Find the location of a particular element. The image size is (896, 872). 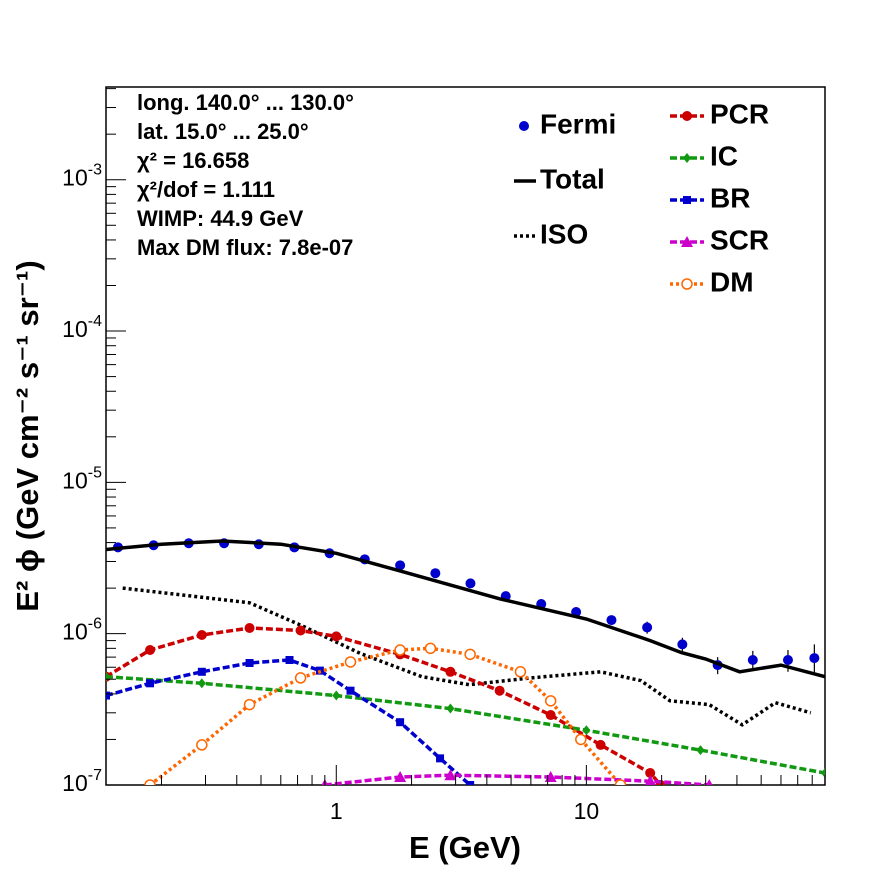

legend-label: DM is located at coordinates (732, 281).